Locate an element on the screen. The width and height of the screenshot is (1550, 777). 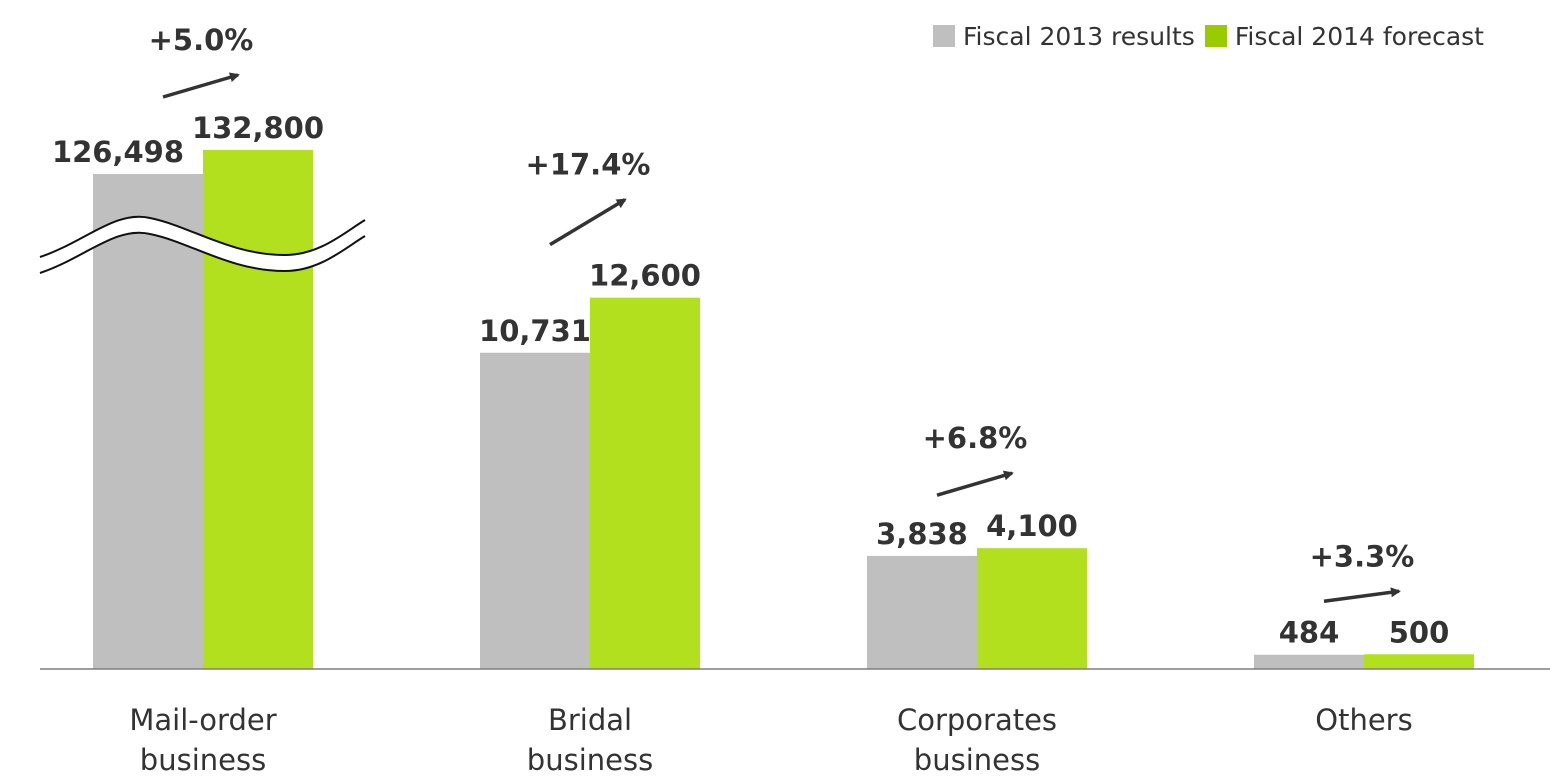
value-label-mail-order-fy2014: 132,800 is located at coordinates (258, 128).